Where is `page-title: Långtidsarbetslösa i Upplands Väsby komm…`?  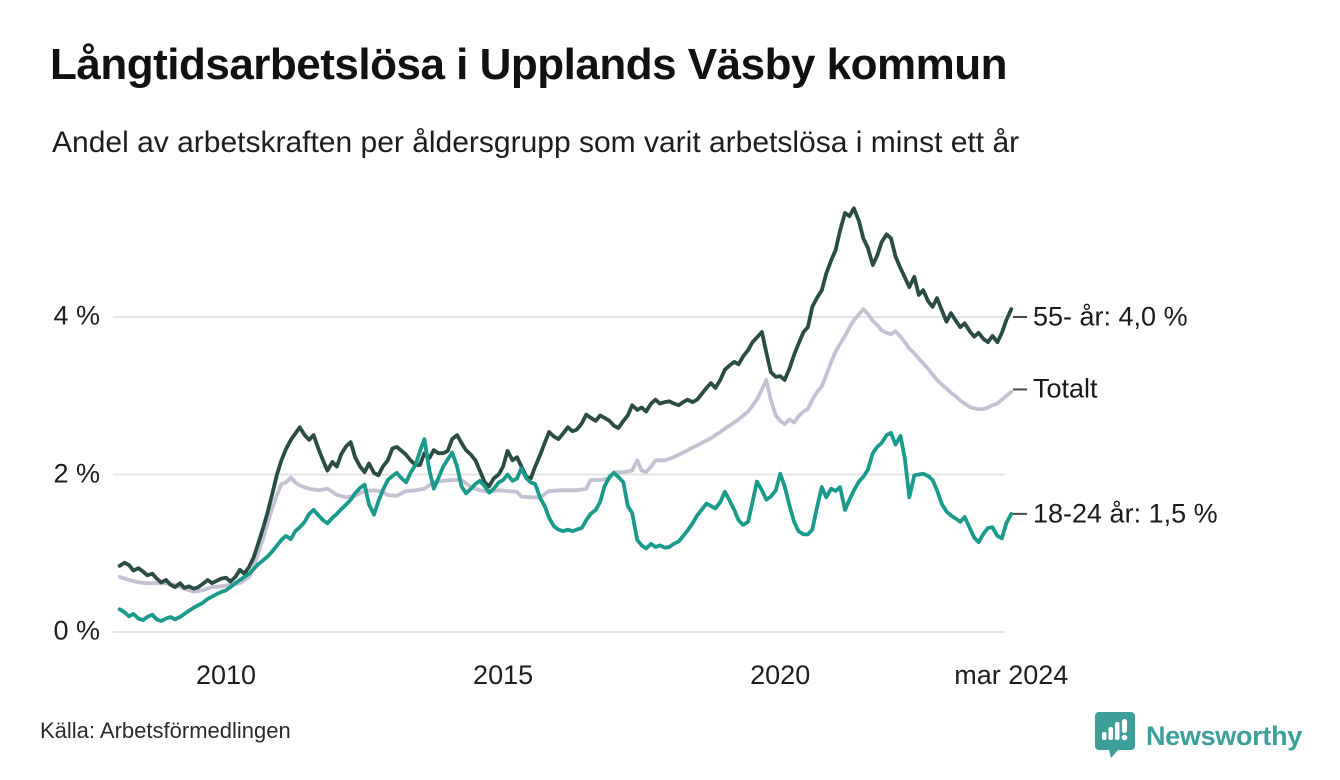 page-title: Långtidsarbetslösa i Upplands Väsby komm… is located at coordinates (529, 64).